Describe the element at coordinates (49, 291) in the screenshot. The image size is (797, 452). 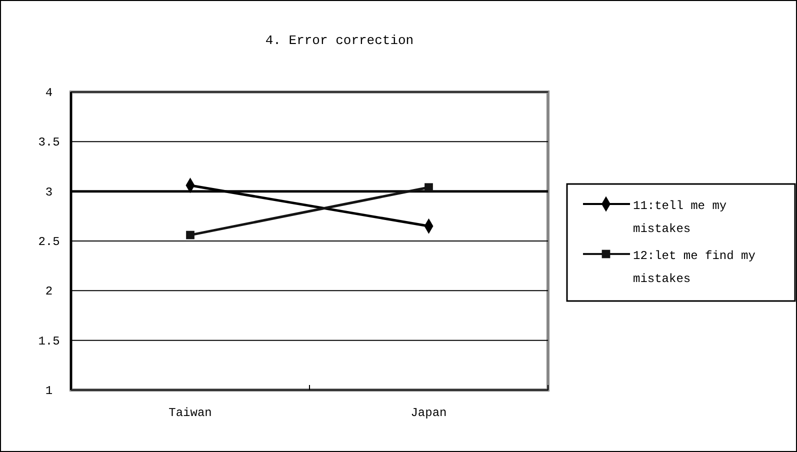
I see `y-tick-label: 2` at that location.